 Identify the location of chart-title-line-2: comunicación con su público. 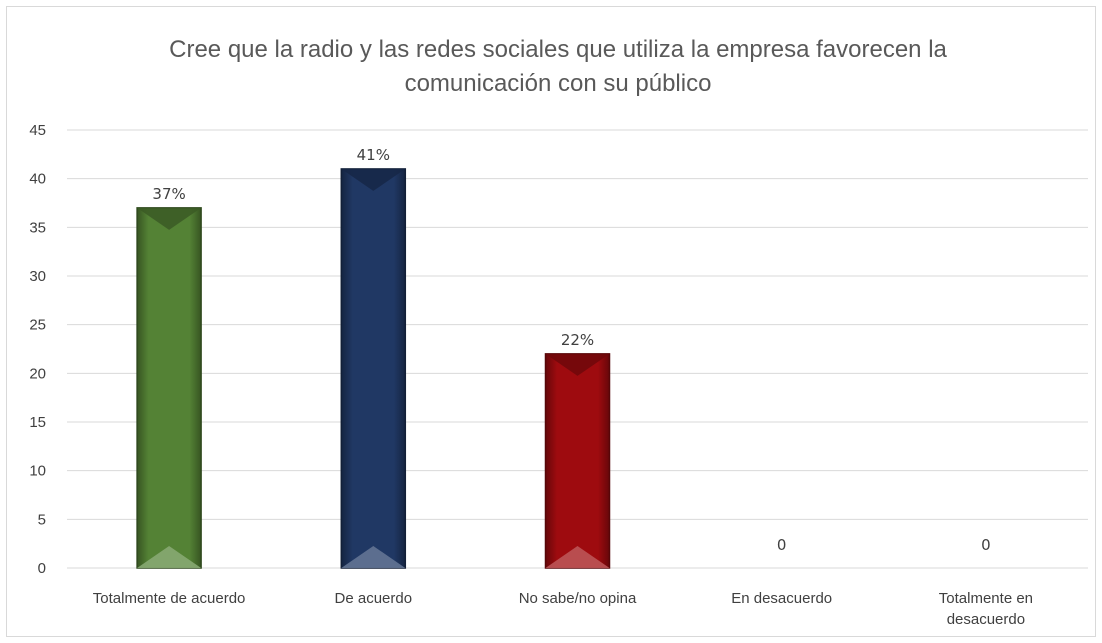
(558, 83).